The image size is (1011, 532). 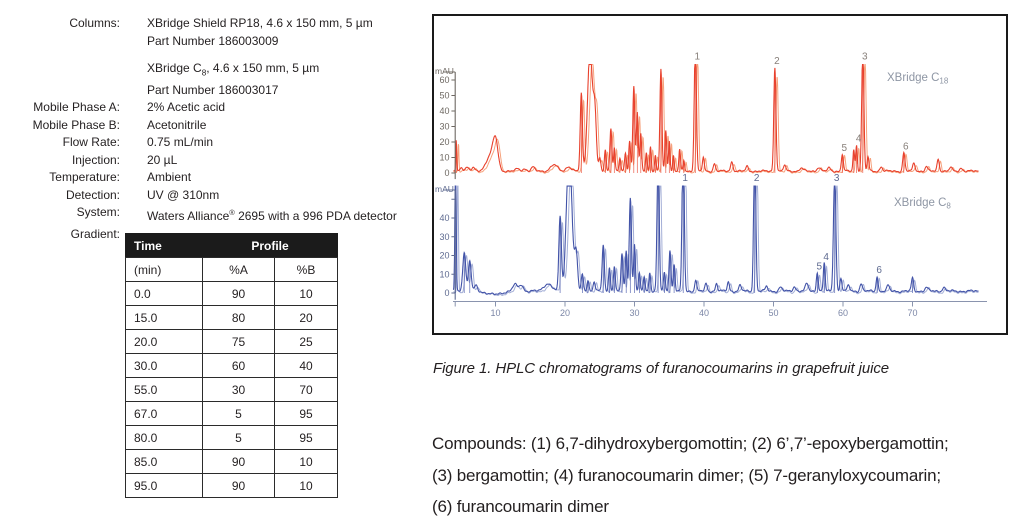 What do you see at coordinates (306, 317) in the screenshot?
I see `table-cell: 20` at bounding box center [306, 317].